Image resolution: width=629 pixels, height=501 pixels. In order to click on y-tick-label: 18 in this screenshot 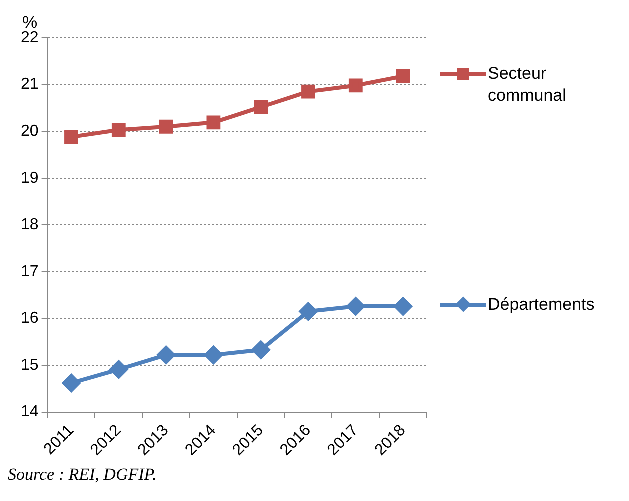, I will do `click(30, 225)`.